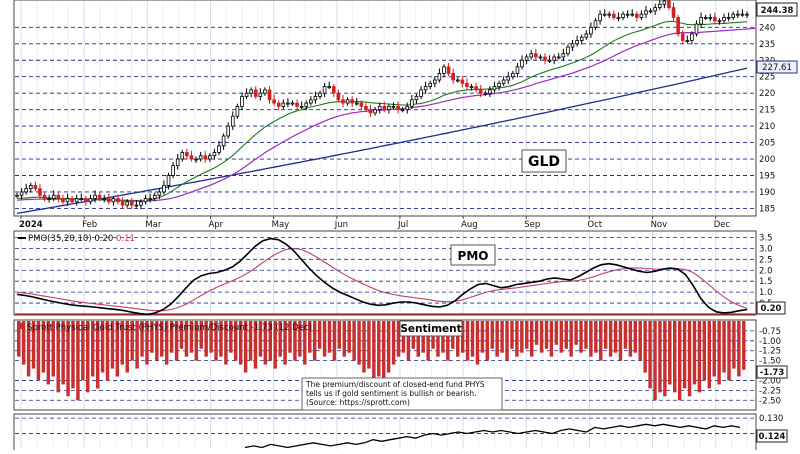  I want to click on x-tick-label: Aug, so click(469, 225).